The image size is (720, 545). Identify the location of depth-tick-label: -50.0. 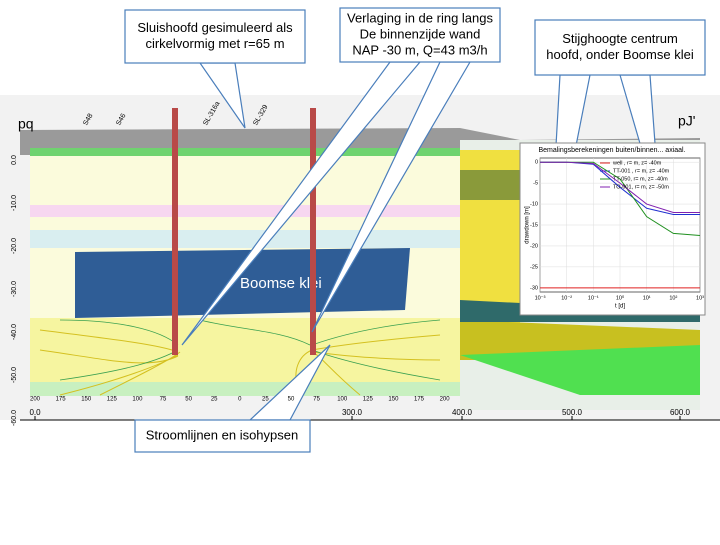
(14, 375).